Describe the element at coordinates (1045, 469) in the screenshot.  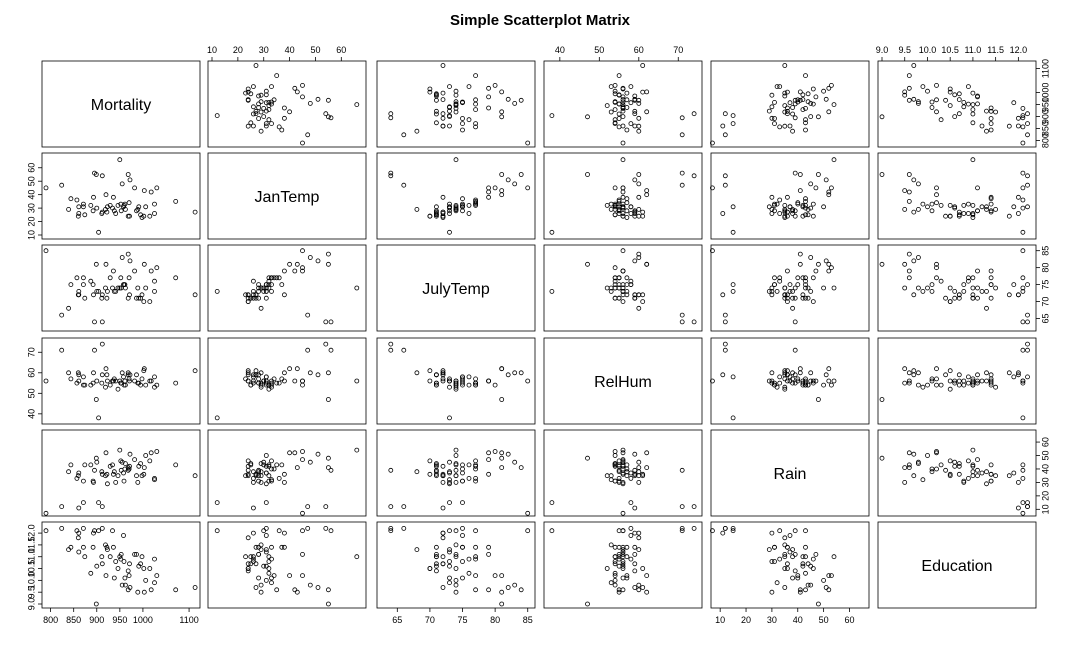
I see `y-tick-label-rain-3: 40` at that location.